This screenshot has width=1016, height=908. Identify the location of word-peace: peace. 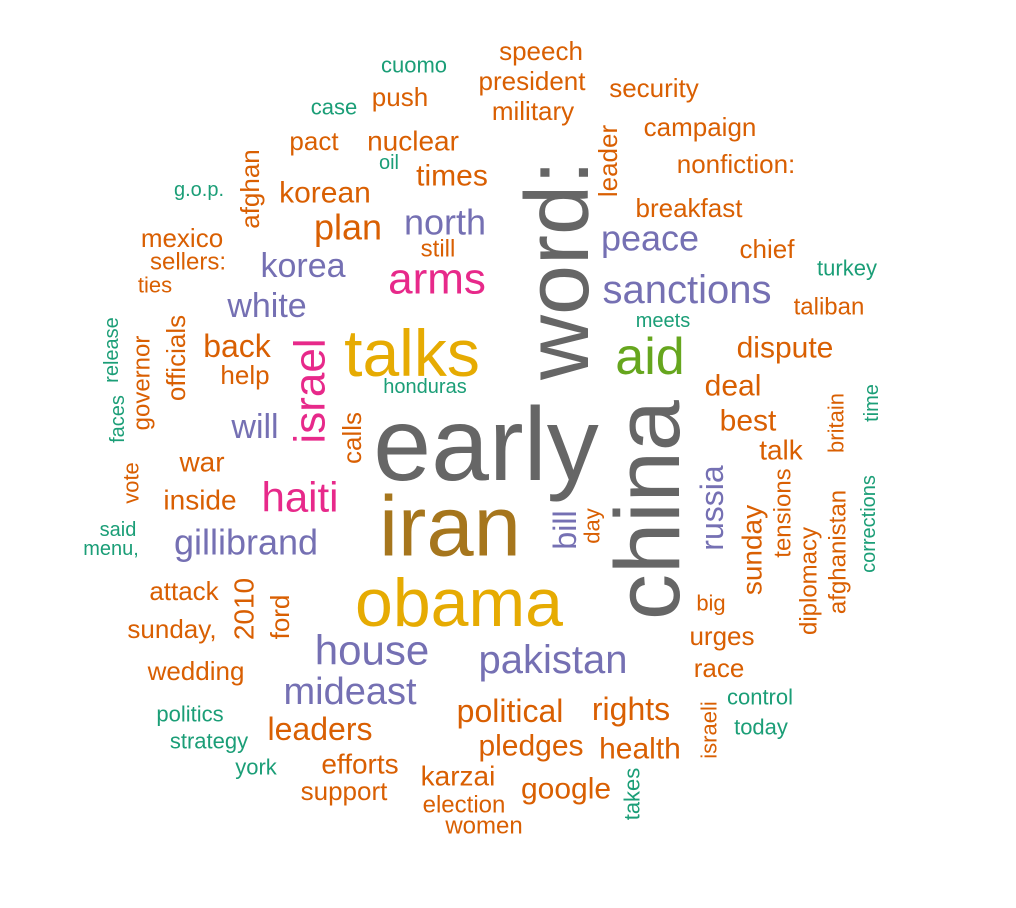
(650, 238).